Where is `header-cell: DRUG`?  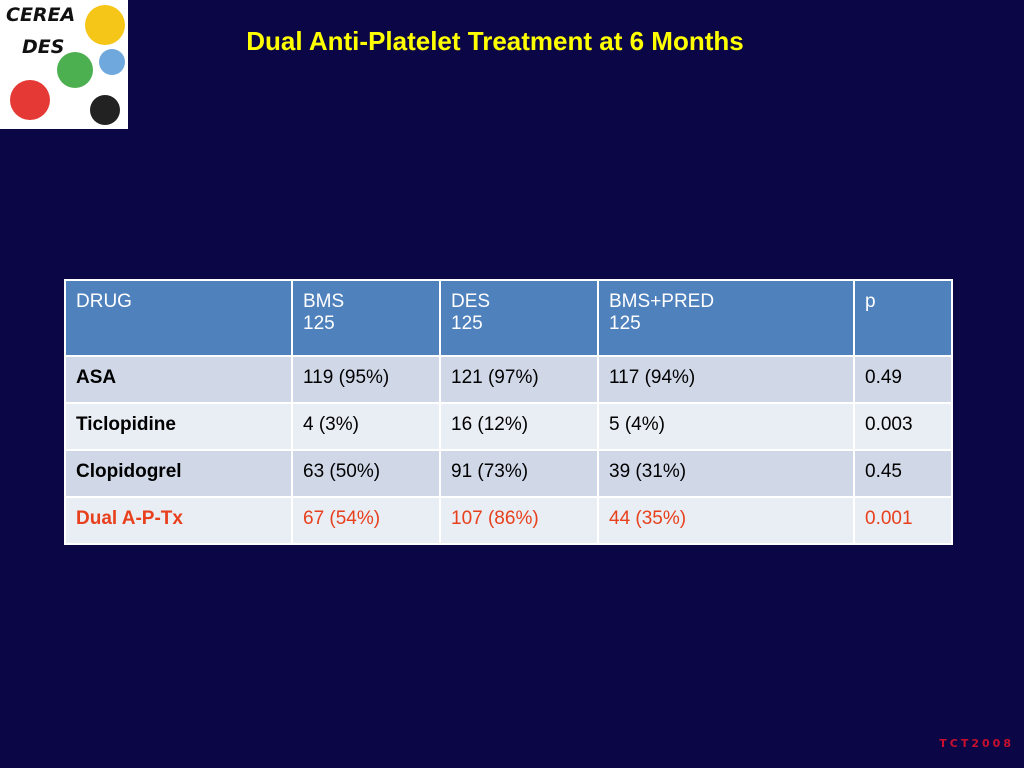
header-cell: DRUG is located at coordinates (178, 318).